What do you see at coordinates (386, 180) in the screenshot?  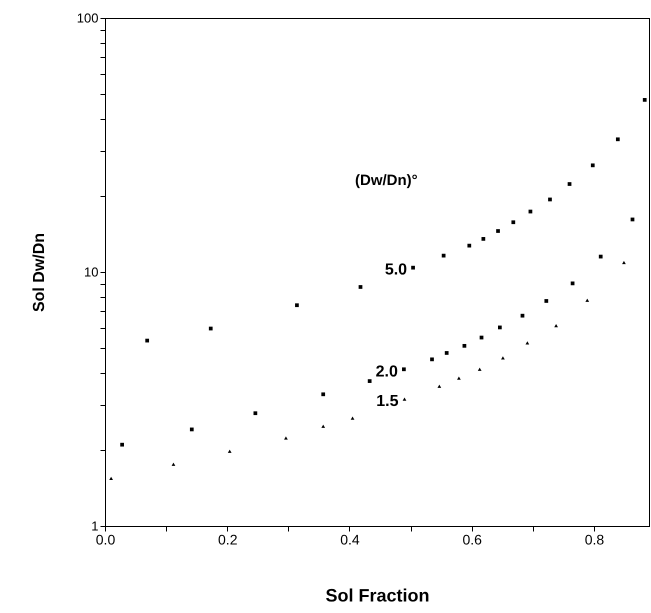 I see `legend-title: (Dw/Dn)°` at bounding box center [386, 180].